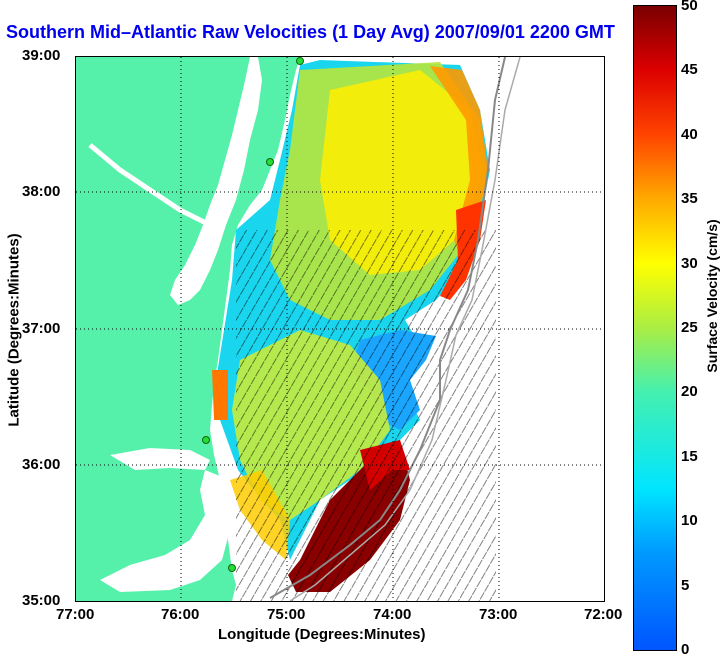 This screenshot has width=724, height=659. I want to click on y-tick: 35:00, so click(41, 600).